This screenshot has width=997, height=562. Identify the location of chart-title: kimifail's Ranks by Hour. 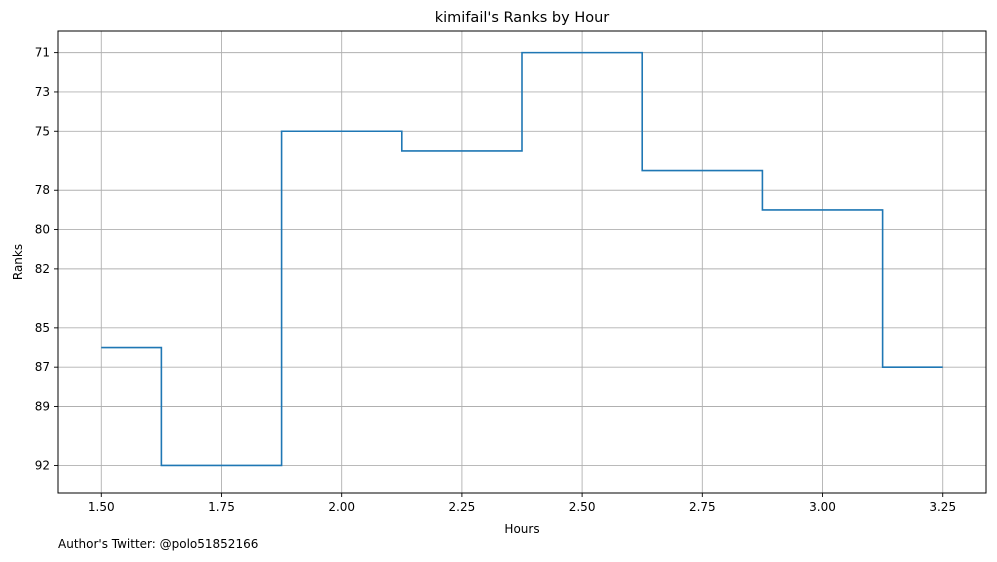
(522, 18).